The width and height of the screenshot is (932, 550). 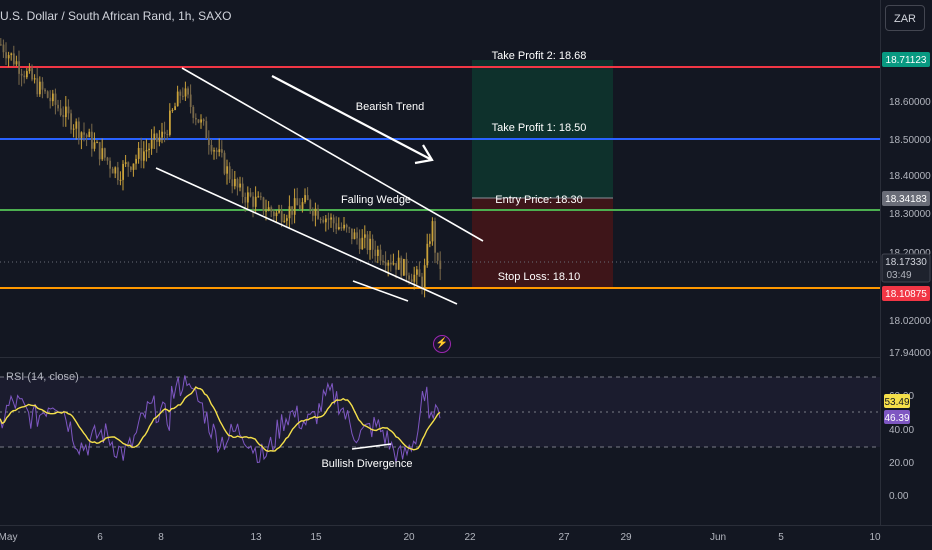 What do you see at coordinates (905, 18) in the screenshot?
I see `currency-button: ZAR` at bounding box center [905, 18].